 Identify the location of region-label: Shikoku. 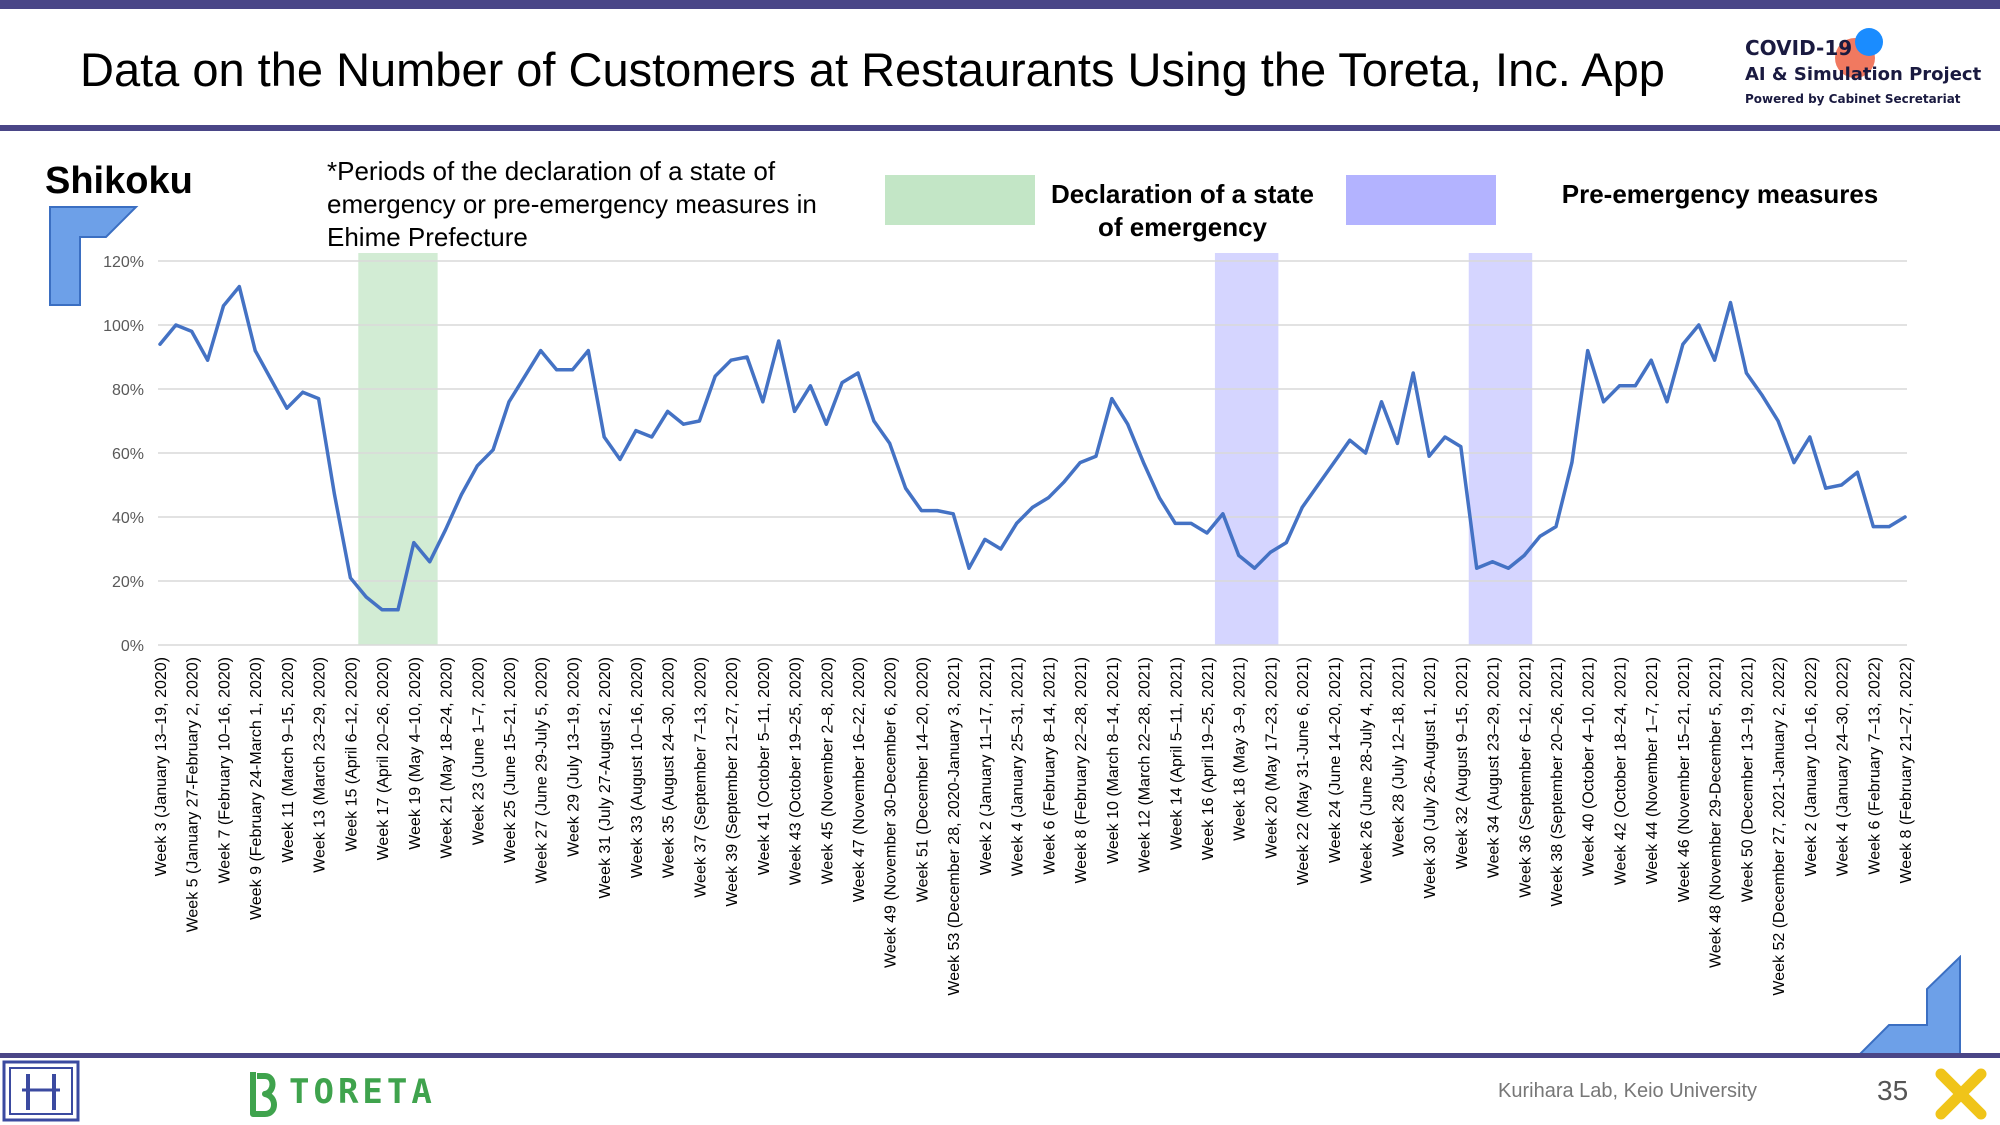
(119, 181).